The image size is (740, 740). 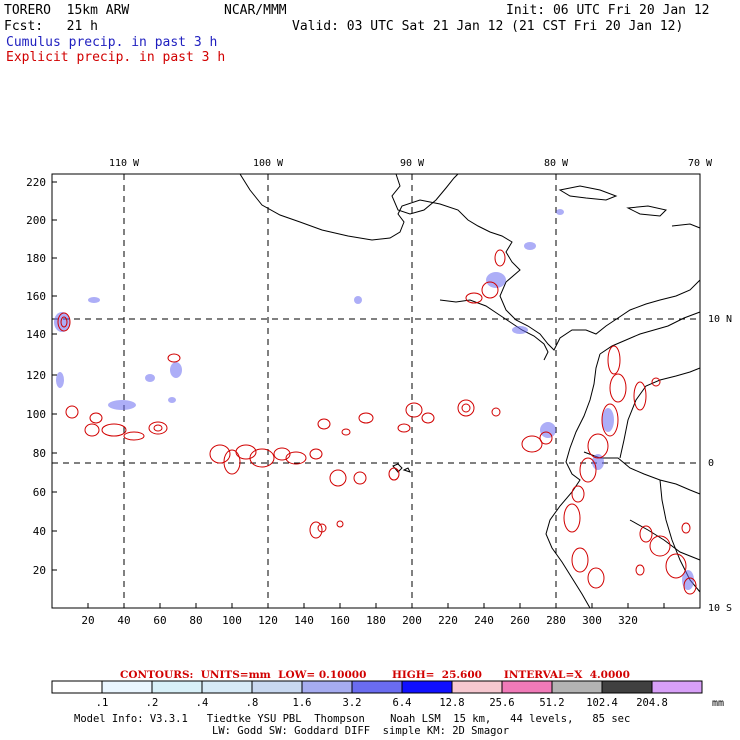 I want to click on lat-label: 0, so click(x=711, y=463).